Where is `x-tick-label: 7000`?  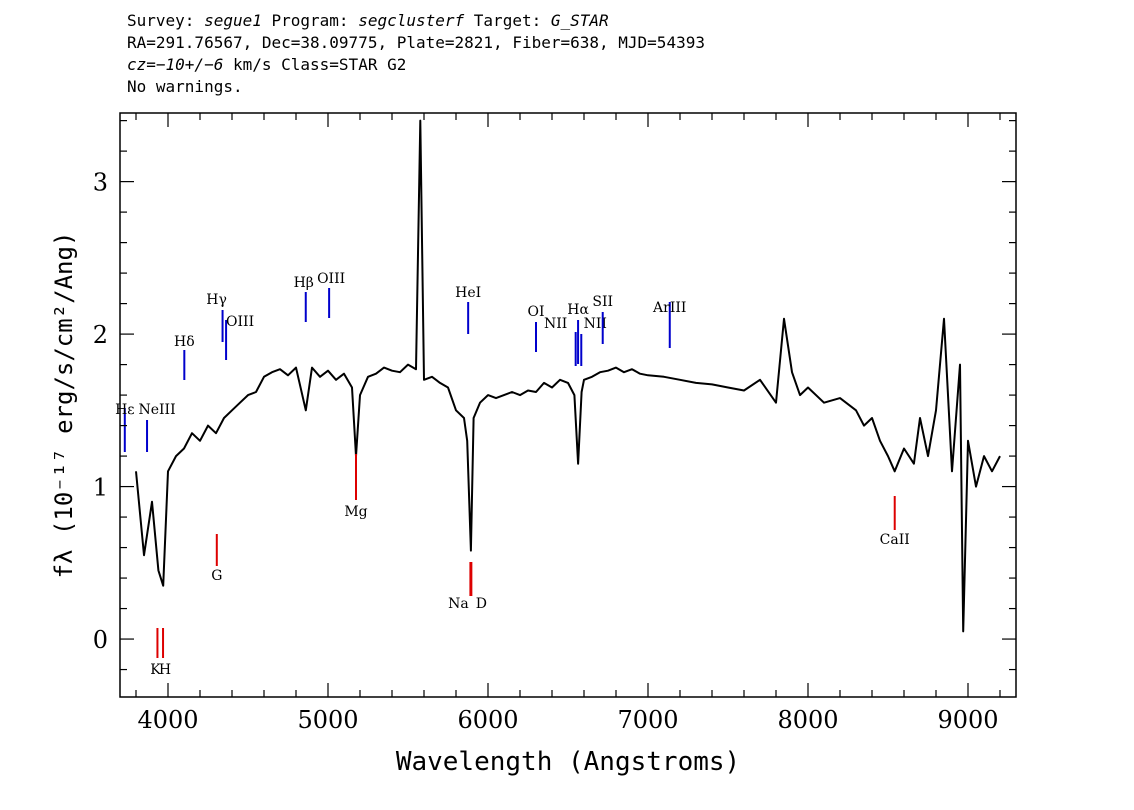 x-tick-label: 7000 is located at coordinates (647, 720).